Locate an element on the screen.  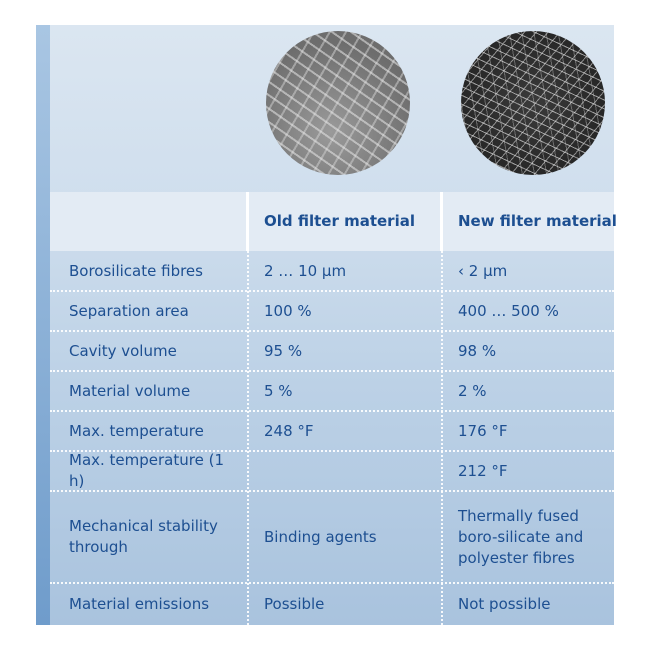
cell-text: 248 °F is located at coordinates (289, 430).